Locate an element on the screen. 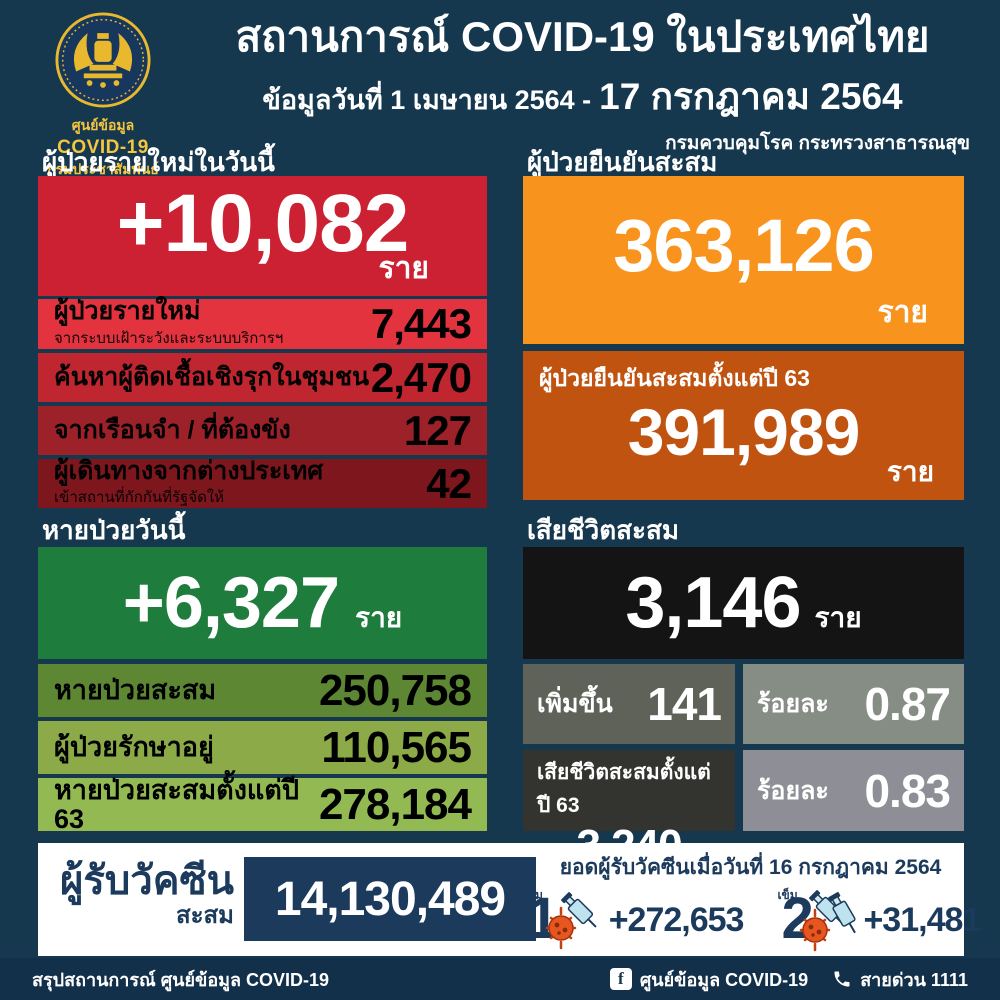  deaths-since63-label: เสียชีวิตสะสมตั้งแต่ปี 63 is located at coordinates (624, 789).